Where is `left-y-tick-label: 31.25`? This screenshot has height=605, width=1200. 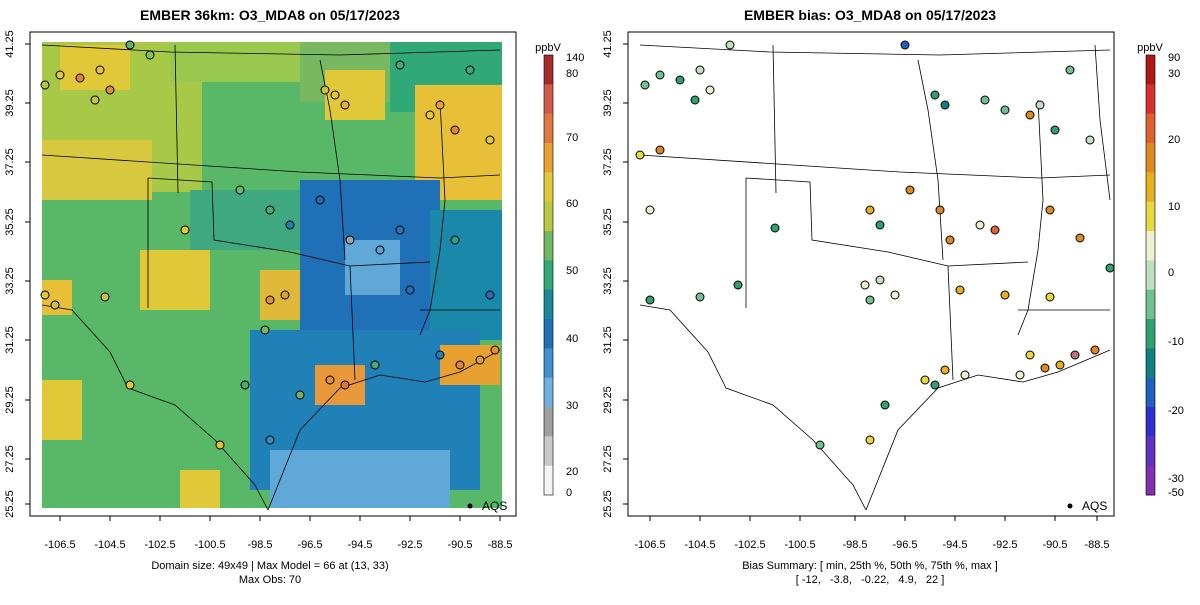
left-y-tick-label: 31.25 is located at coordinates (10, 340).